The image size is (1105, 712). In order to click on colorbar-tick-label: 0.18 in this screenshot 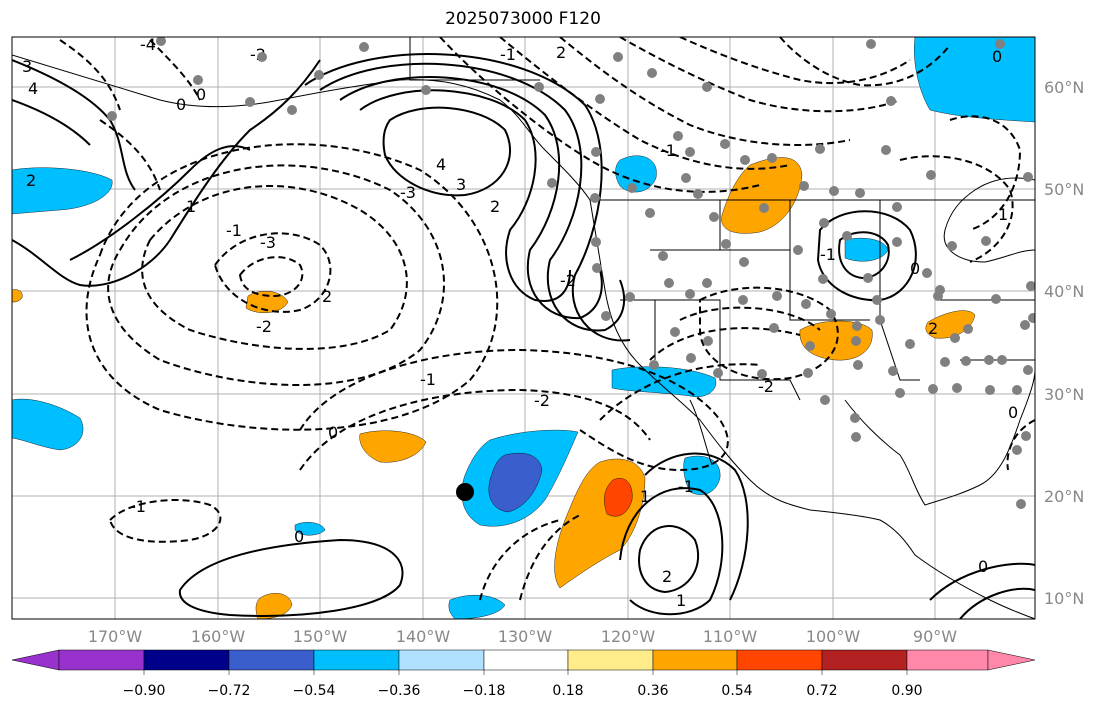, I will do `click(568, 691)`.